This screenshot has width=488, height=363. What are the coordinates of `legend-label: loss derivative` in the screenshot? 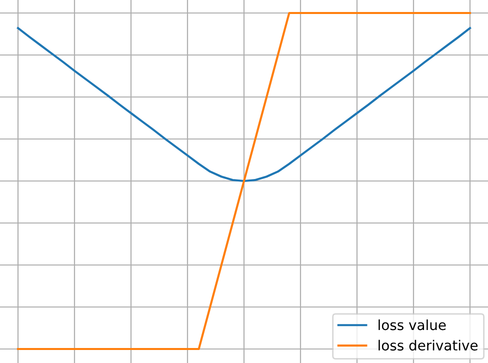 It's located at (428, 345).